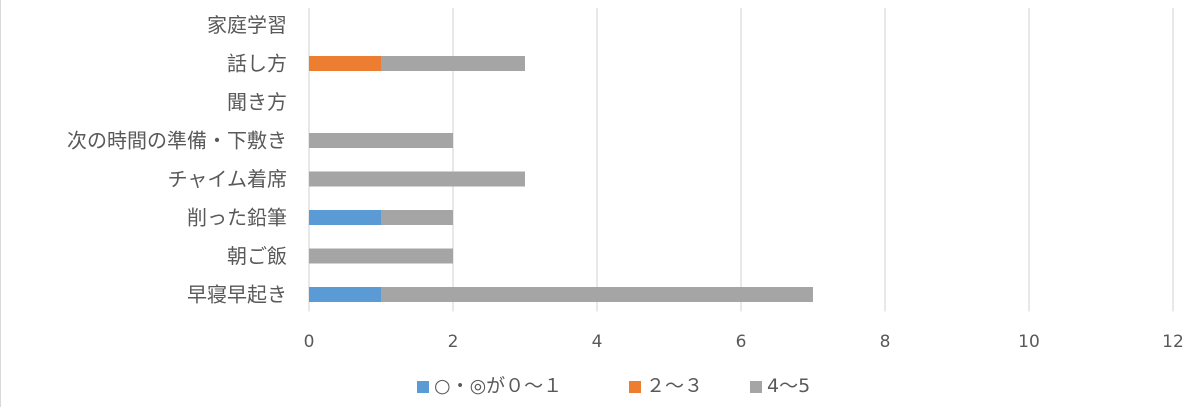  Describe the element at coordinates (674, 386) in the screenshot. I see `legend-label-1: ２～３` at that location.